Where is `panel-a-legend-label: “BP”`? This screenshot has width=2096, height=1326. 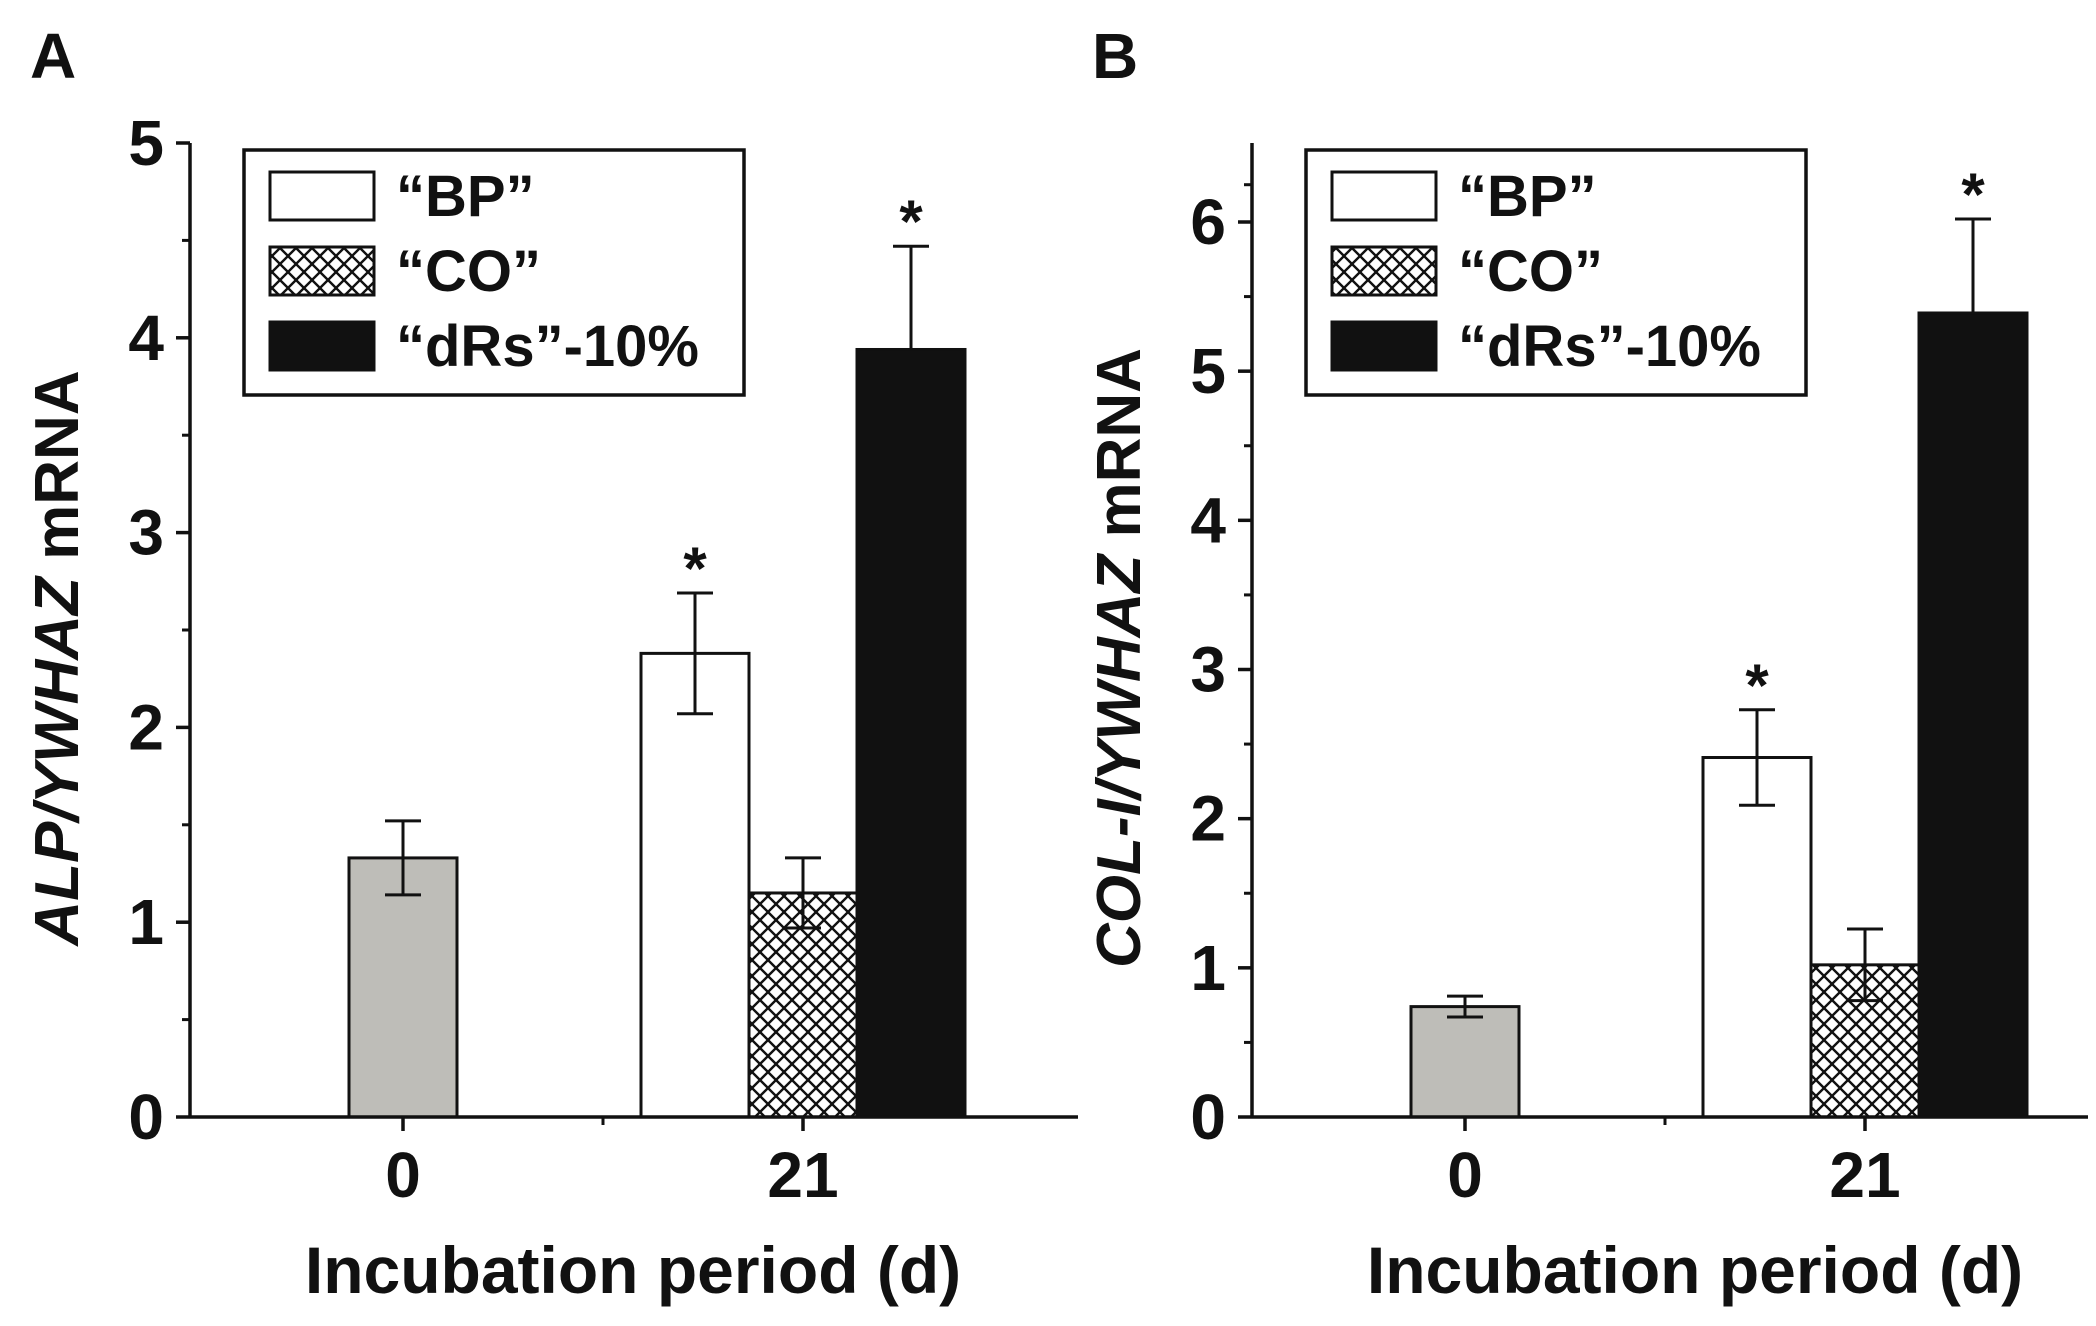 panel-a-legend-label: “BP” is located at coordinates (465, 196).